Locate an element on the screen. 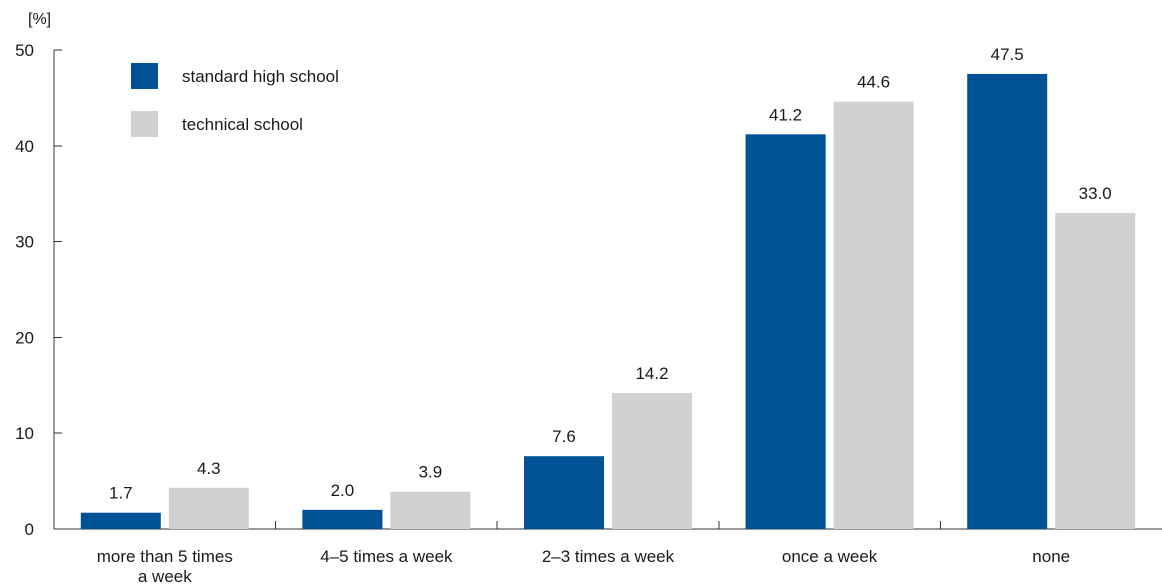 The height and width of the screenshot is (588, 1162). legend: standard high school technical school is located at coordinates (235, 100).